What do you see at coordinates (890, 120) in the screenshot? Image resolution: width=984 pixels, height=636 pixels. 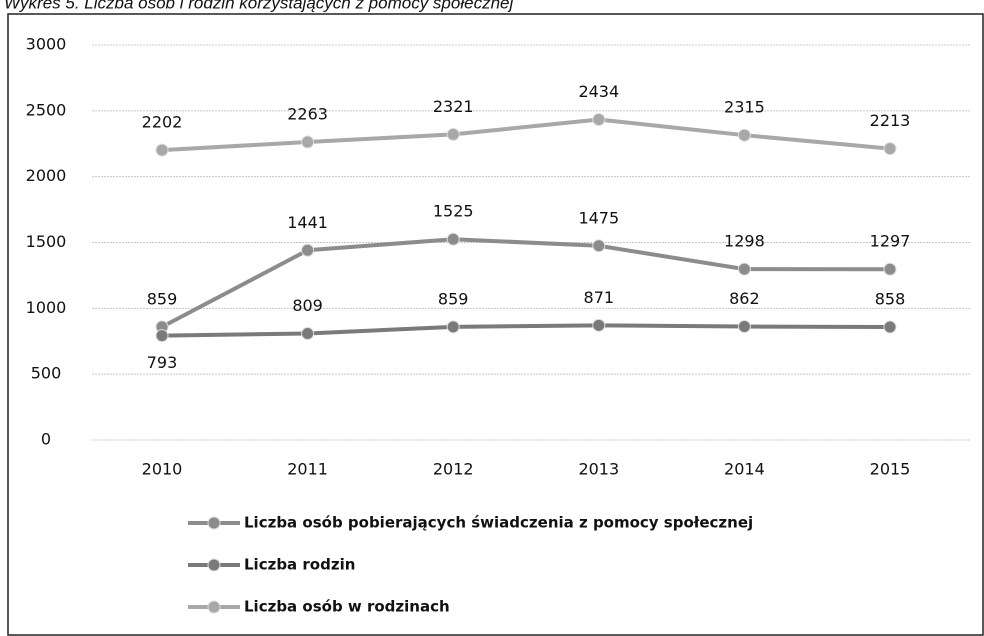 I see `data-label: 2213` at bounding box center [890, 120].